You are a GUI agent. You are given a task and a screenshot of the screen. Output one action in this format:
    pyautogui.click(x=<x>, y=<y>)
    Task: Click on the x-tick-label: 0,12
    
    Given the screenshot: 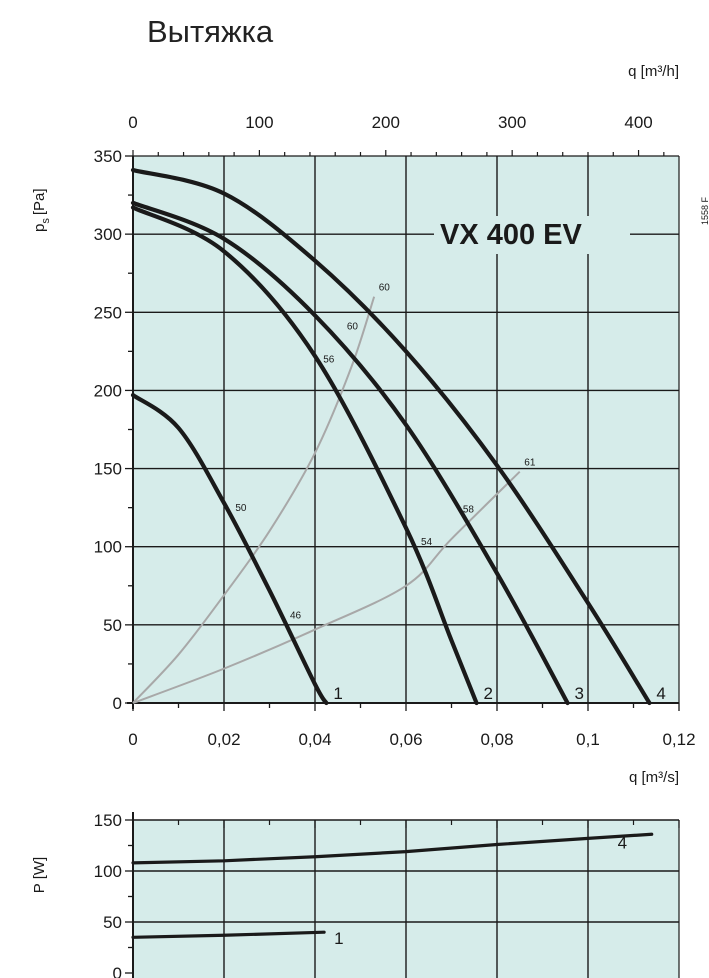 What is the action you would take?
    pyautogui.click(x=678, y=739)
    